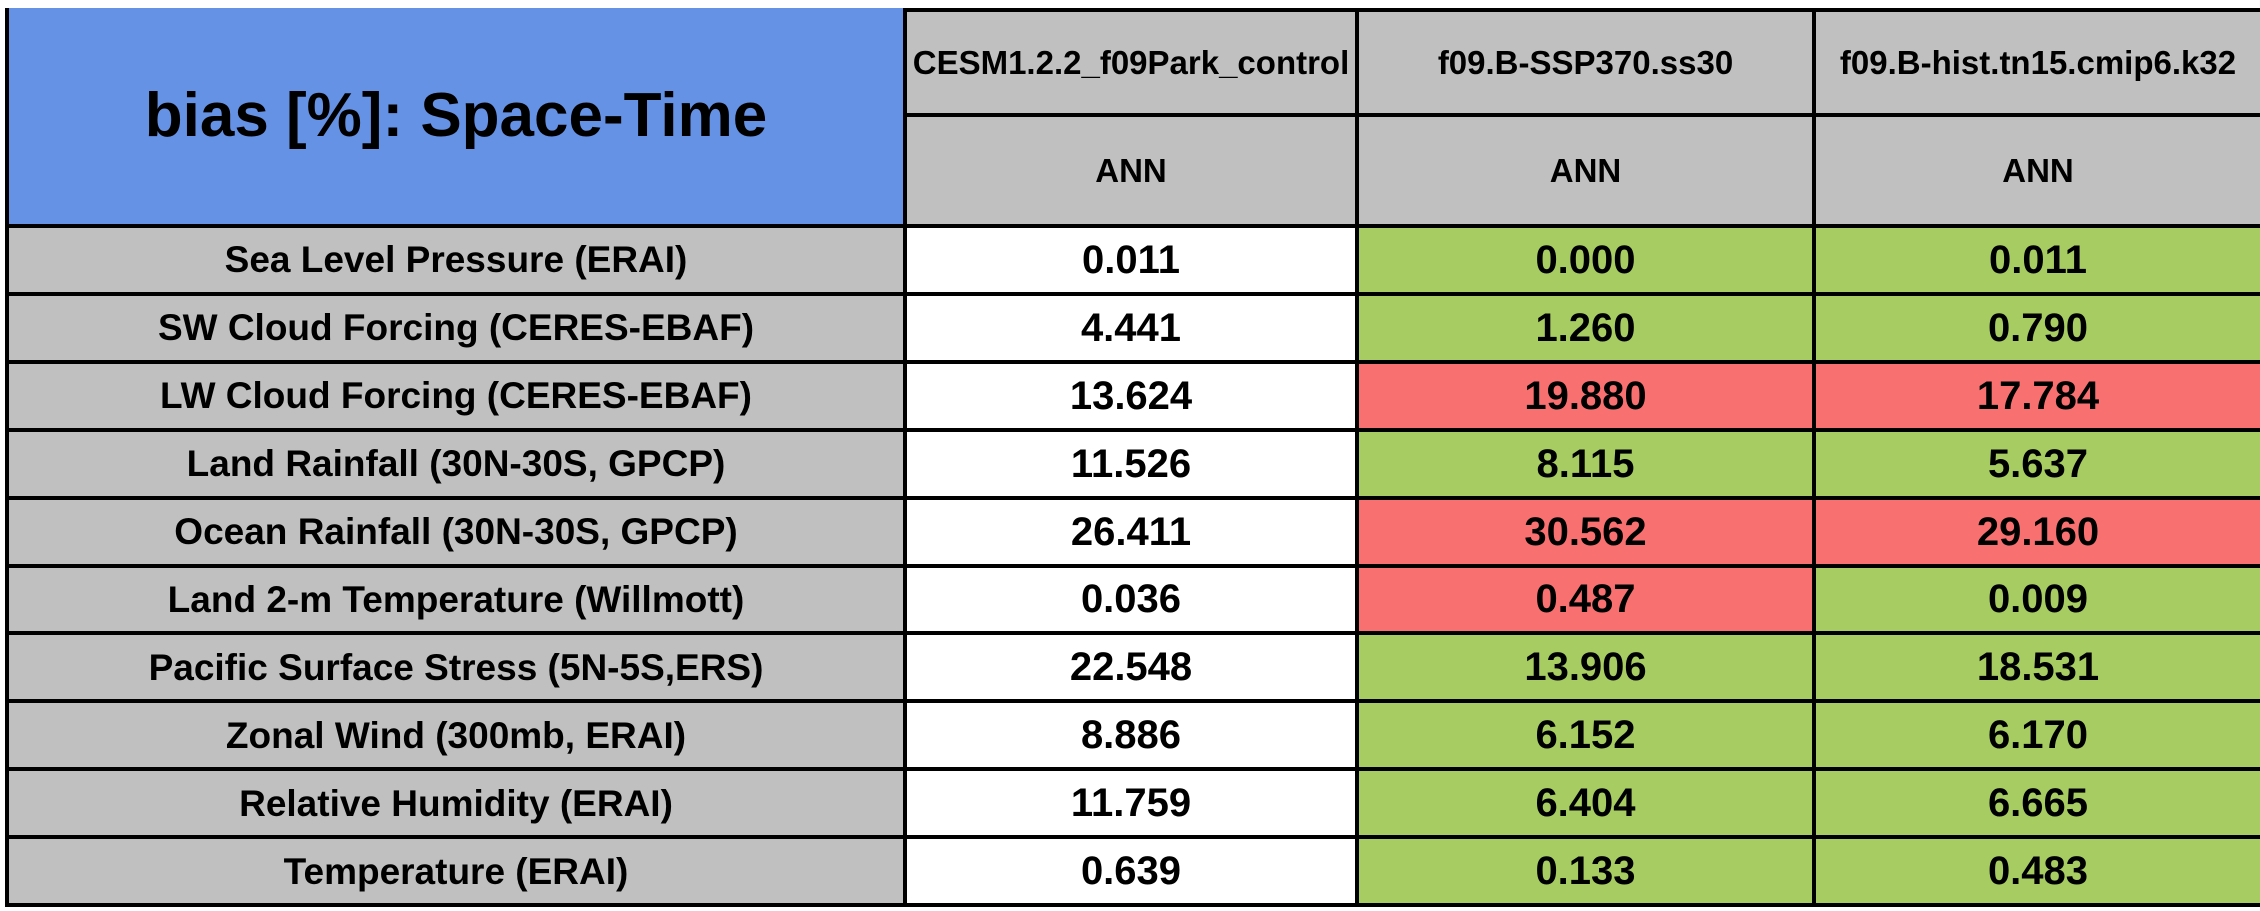 The height and width of the screenshot is (911, 2260). I want to click on row-label: Relative Humidity (ERAI), so click(458, 805).